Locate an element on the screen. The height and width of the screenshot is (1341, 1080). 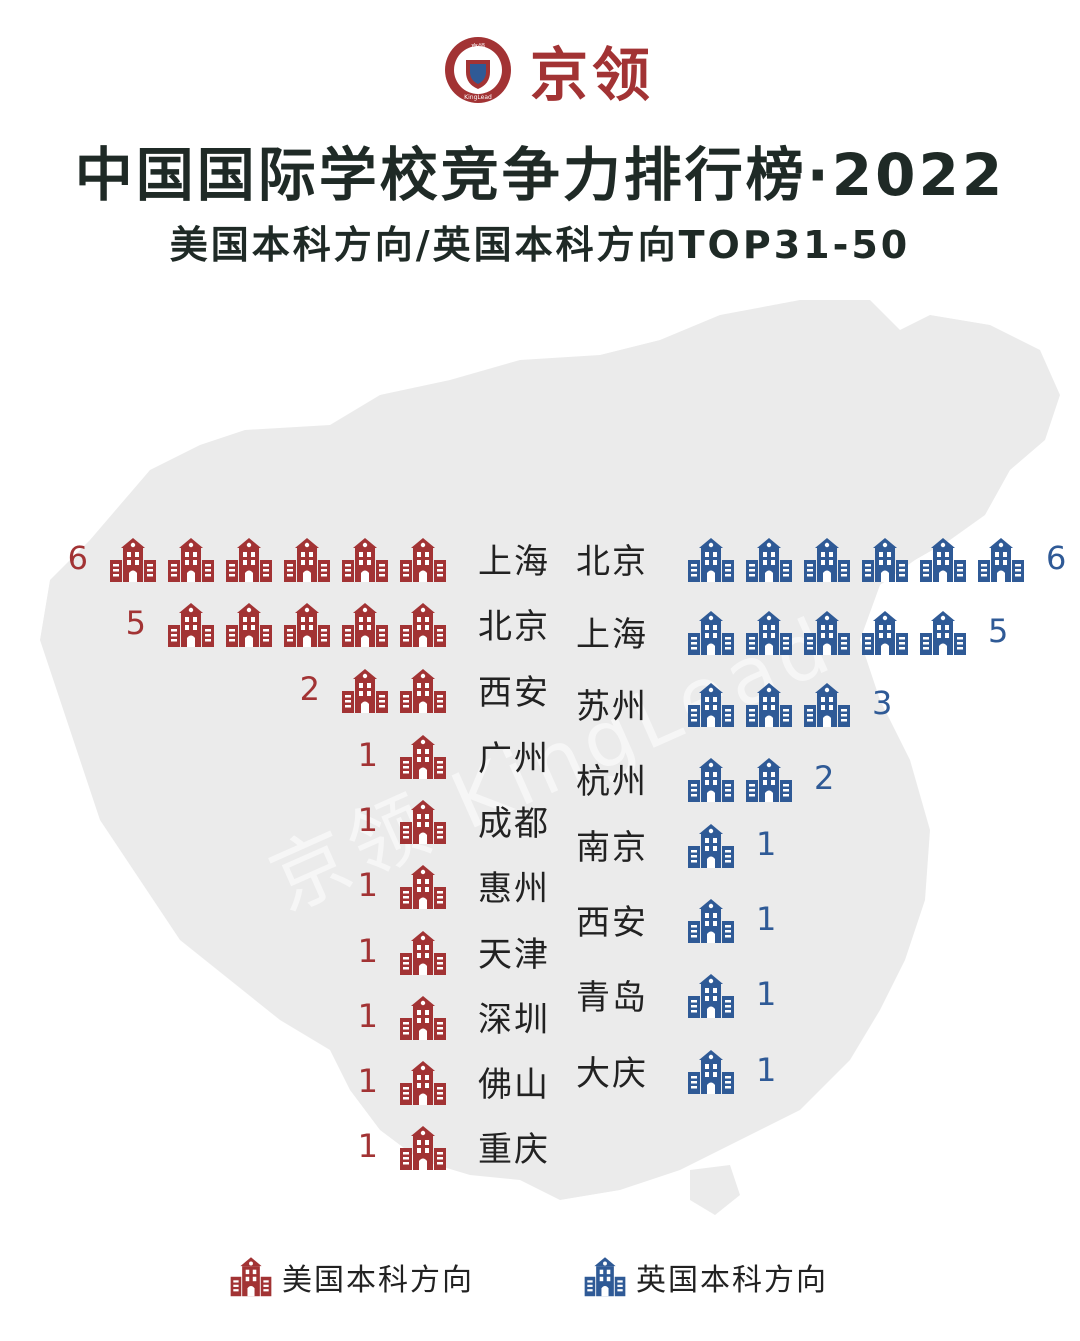
chart-row-uk: 大庆 1 is located at coordinates (676, 1070).